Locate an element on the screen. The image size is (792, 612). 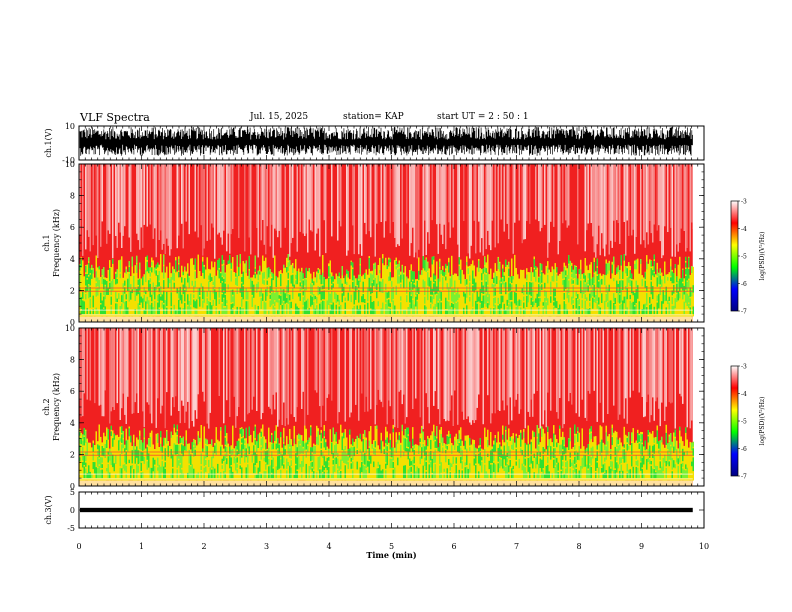
ch2-spectrogram-ytick-label: 0 is located at coordinates (72, 486).